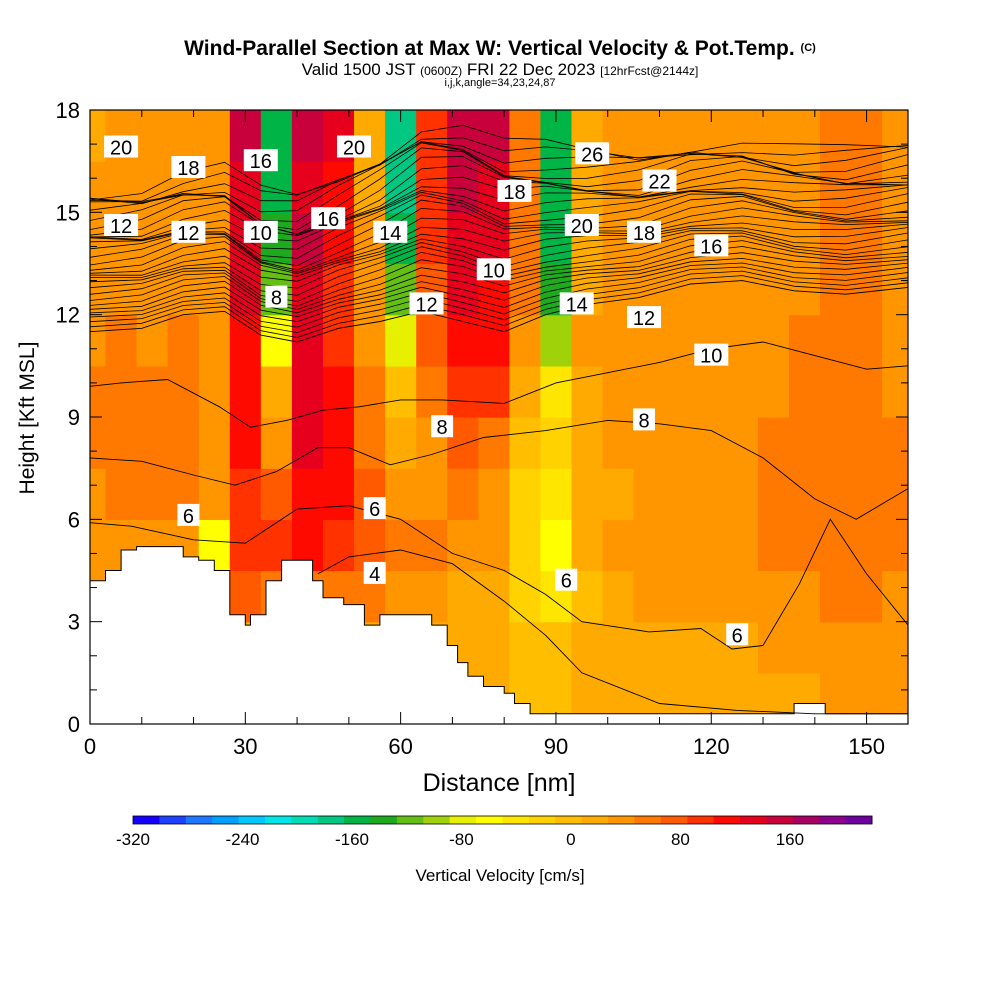 The height and width of the screenshot is (1000, 1000). Describe the element at coordinates (499, 875) in the screenshot. I see `colorbar-label: Vertical Velocity [cm/s]` at that location.